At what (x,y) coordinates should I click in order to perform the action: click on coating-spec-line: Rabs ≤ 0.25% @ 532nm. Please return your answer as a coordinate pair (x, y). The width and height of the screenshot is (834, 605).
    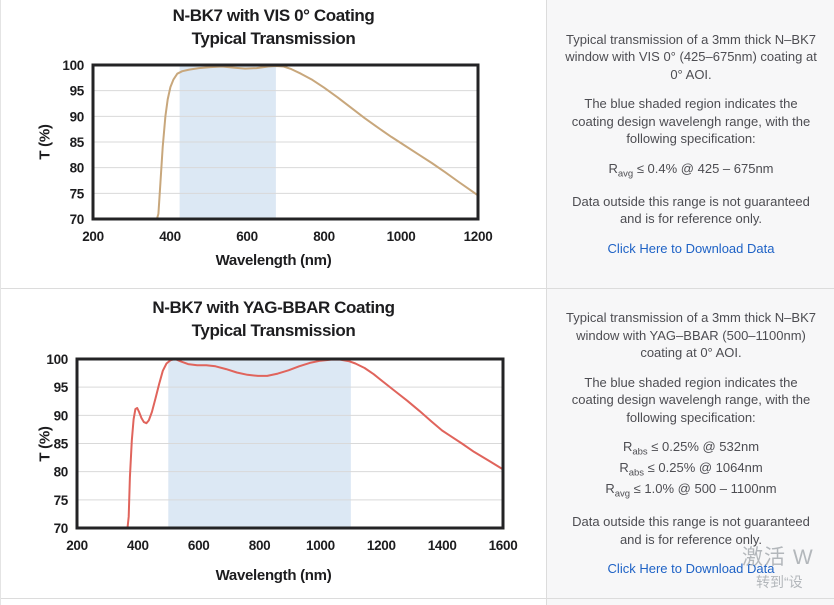
    Looking at the image, I should click on (691, 449).